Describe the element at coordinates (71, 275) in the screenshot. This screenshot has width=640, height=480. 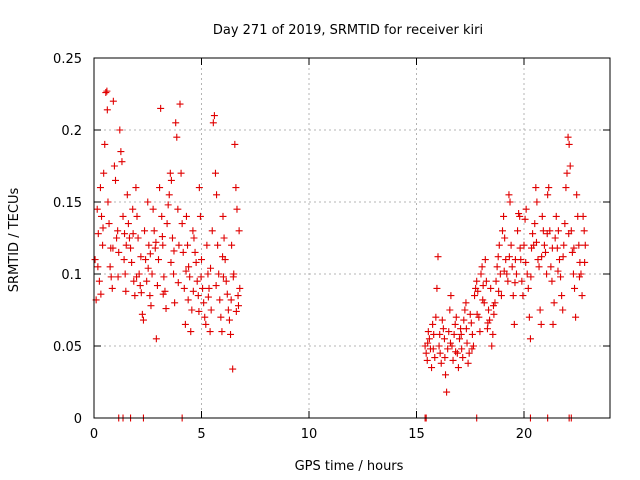
I see `y-tick-label: 0.1` at that location.